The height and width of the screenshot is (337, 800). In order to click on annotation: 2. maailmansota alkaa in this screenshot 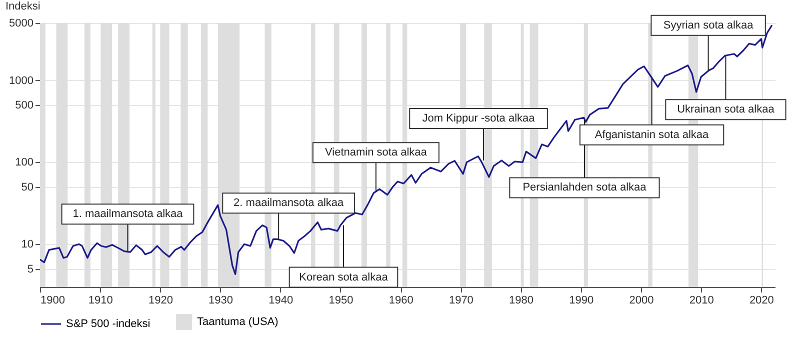, I will do `click(289, 203)`.